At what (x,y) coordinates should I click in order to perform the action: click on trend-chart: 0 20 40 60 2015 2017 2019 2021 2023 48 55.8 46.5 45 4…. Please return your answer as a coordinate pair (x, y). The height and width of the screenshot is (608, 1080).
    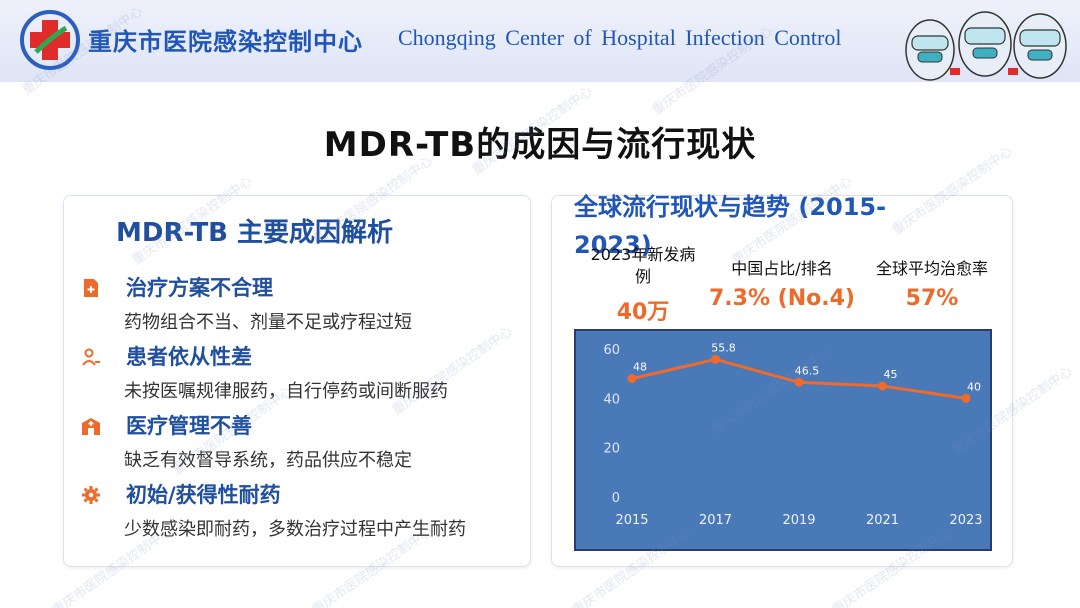
    Looking at the image, I should click on (783, 440).